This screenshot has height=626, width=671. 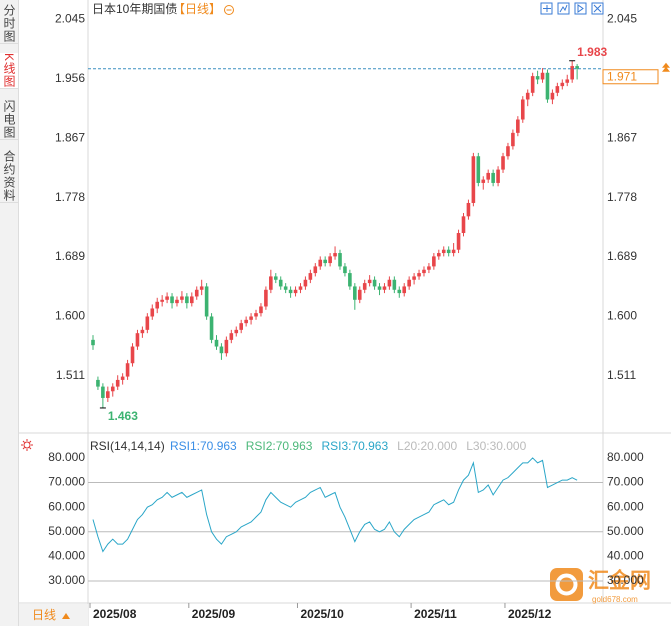 I want to click on tab: 闪电图, so click(x=9, y=120).